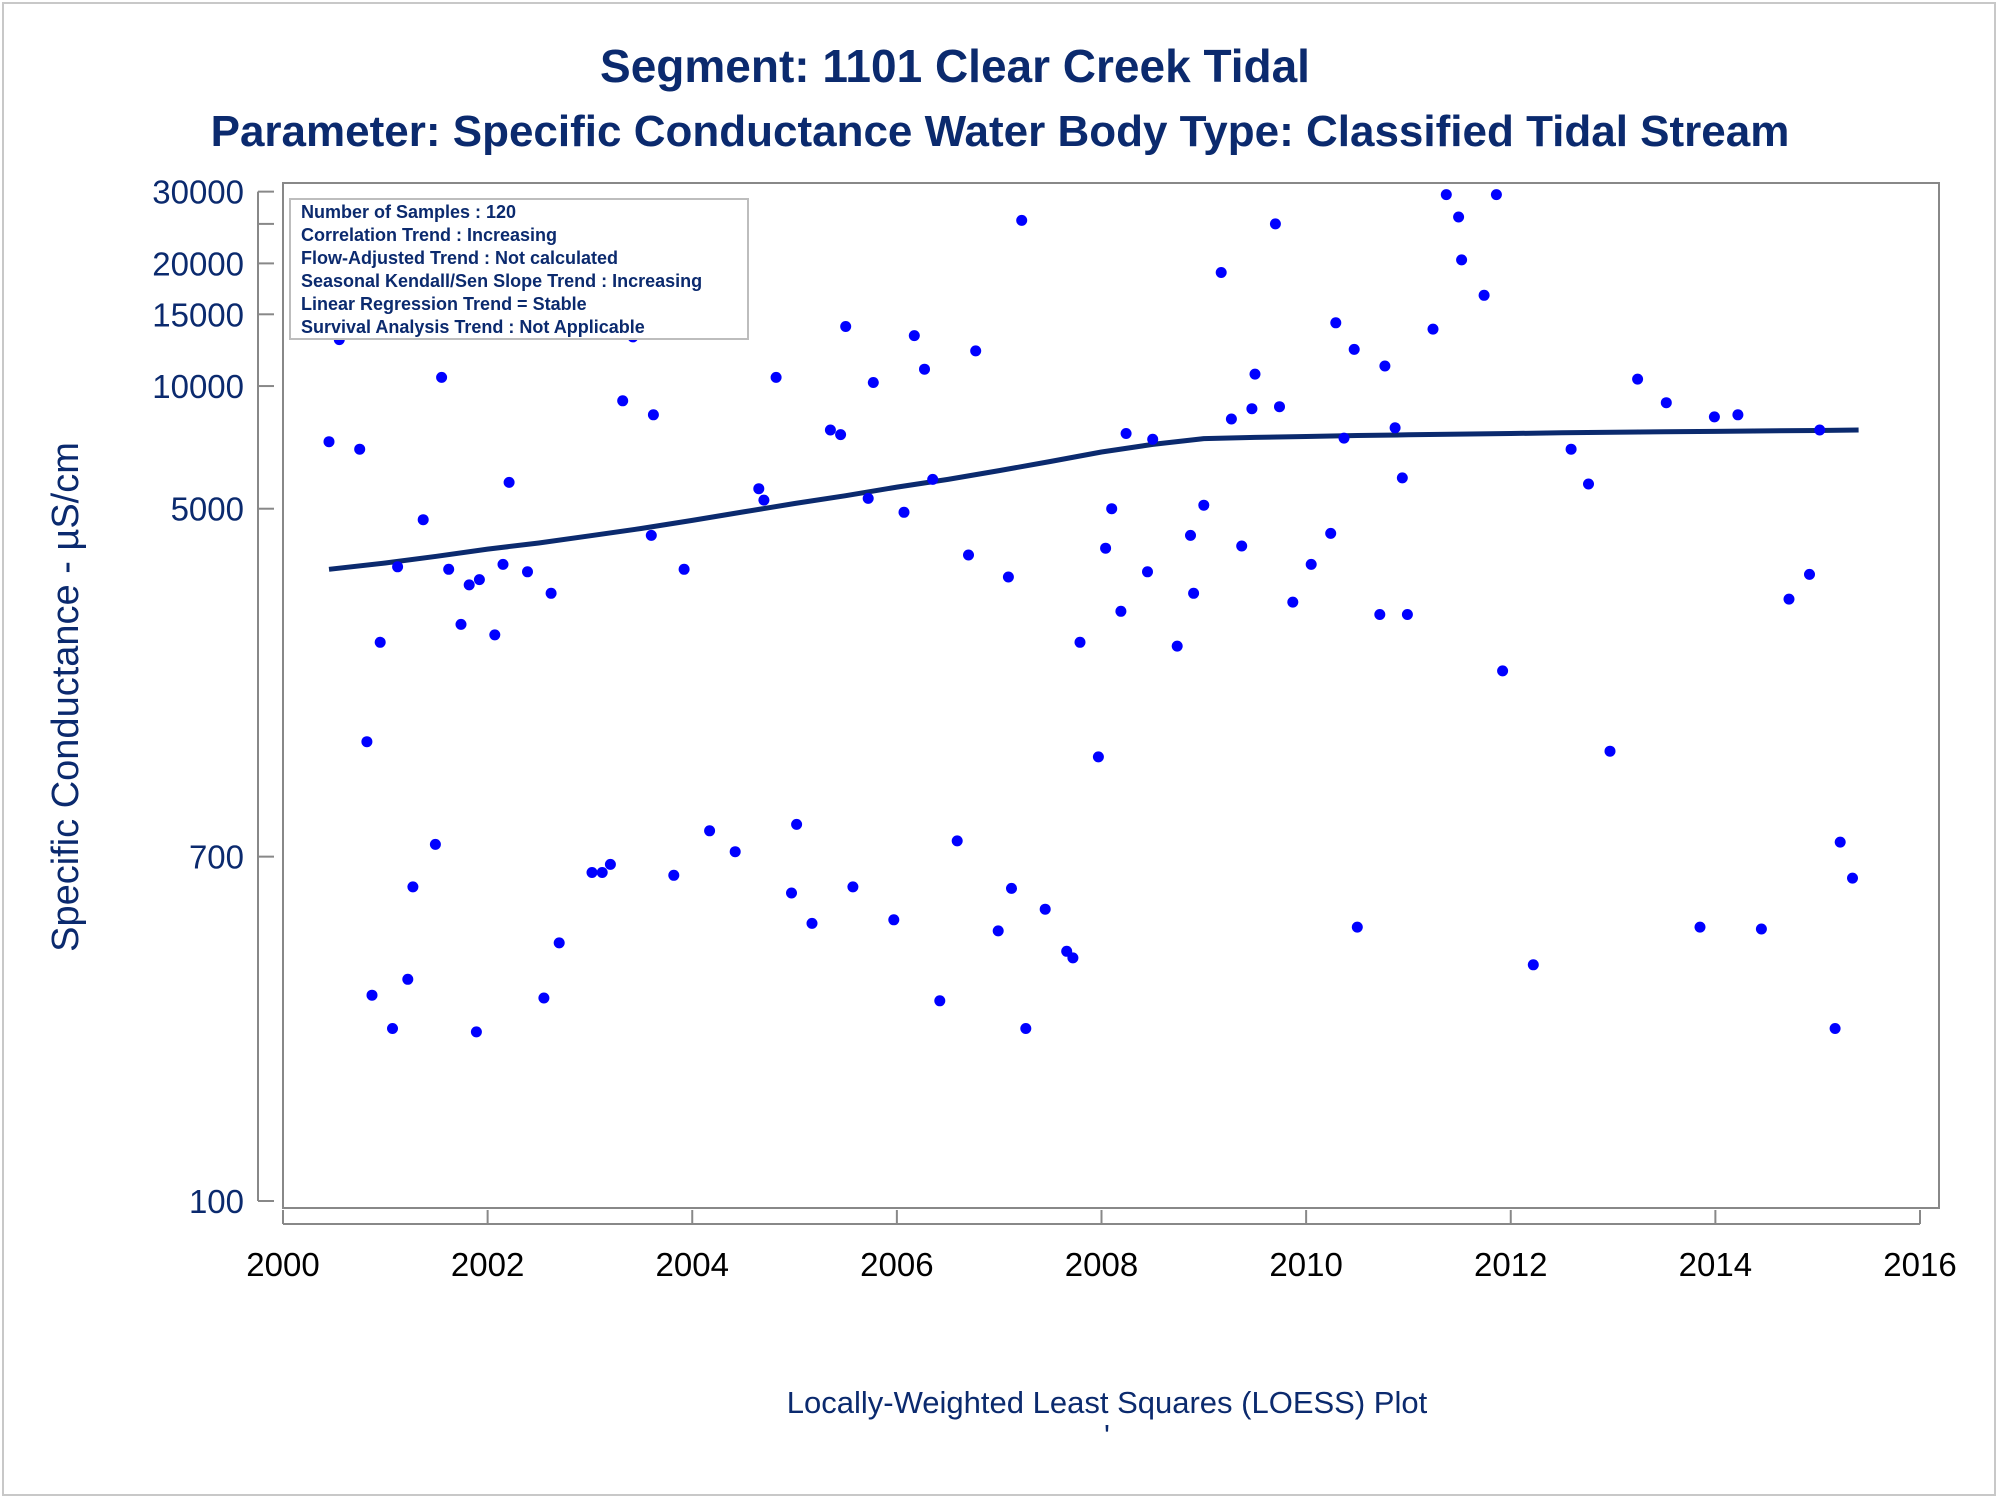 This screenshot has width=2000, height=1500. What do you see at coordinates (216, 1201) in the screenshot?
I see `y-tick-label: 100` at bounding box center [216, 1201].